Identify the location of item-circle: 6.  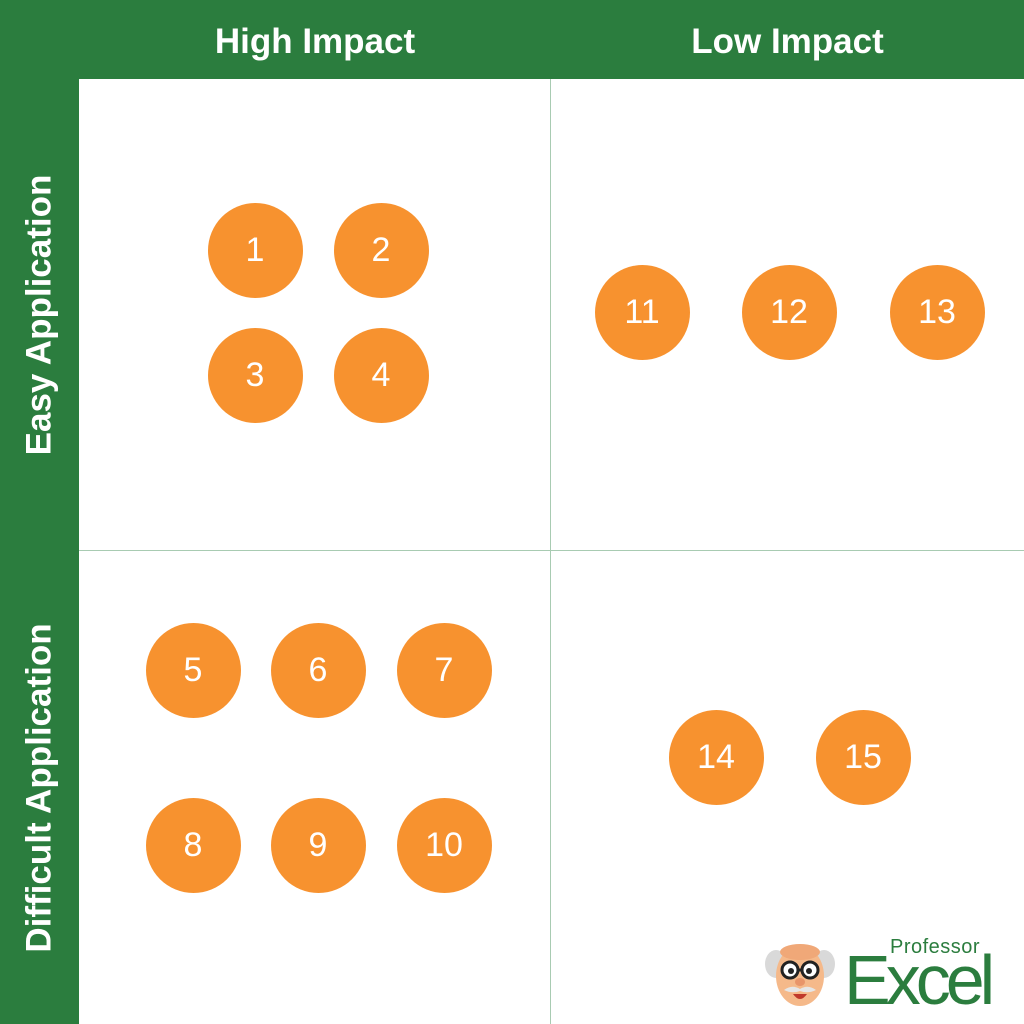
(318, 670).